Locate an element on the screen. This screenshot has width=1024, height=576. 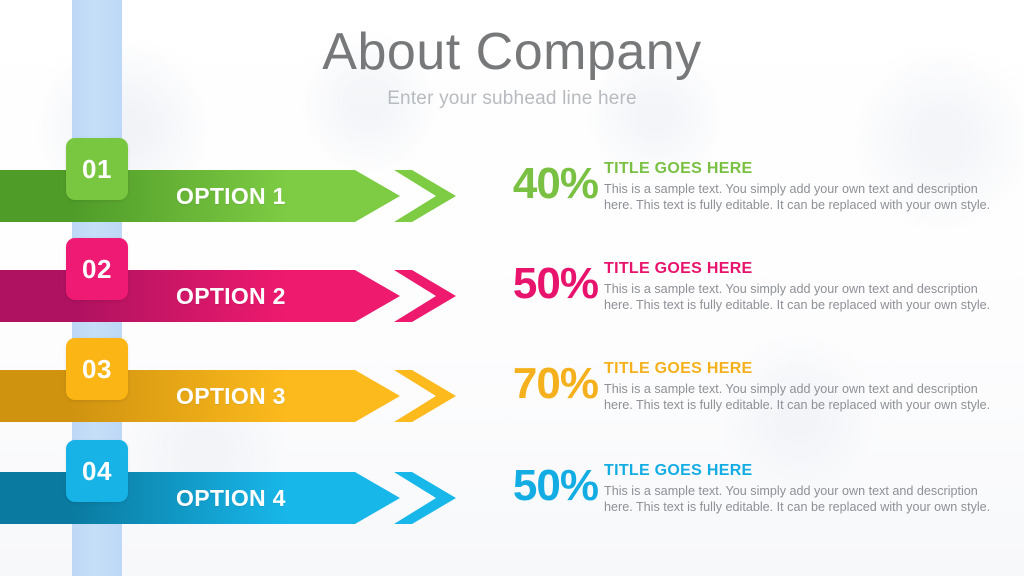
percent-value-1: 40% is located at coordinates (555, 183).